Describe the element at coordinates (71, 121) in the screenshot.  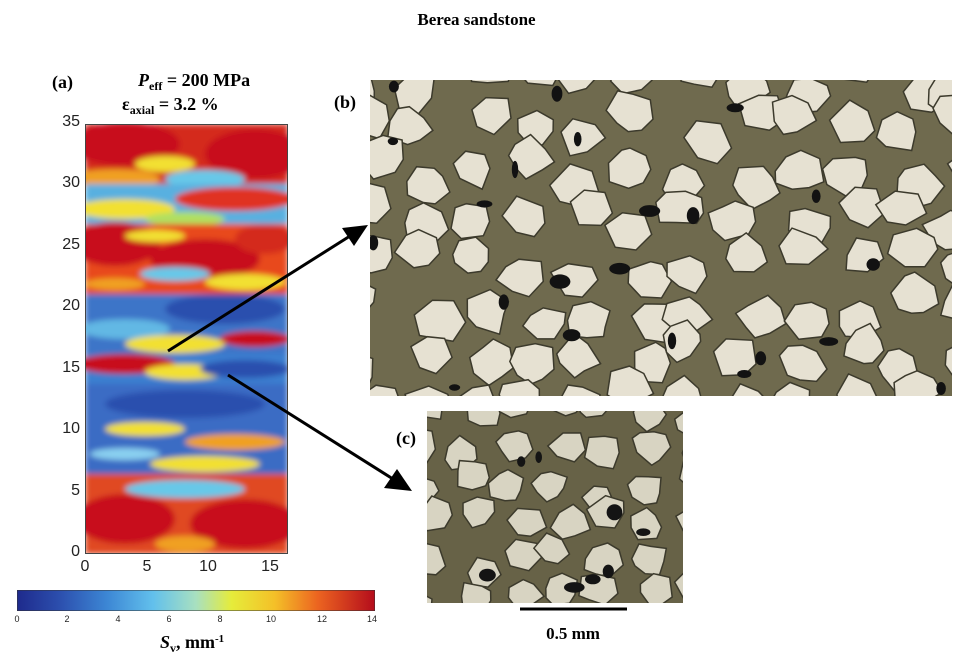
I see `y-tick-35: 35` at that location.